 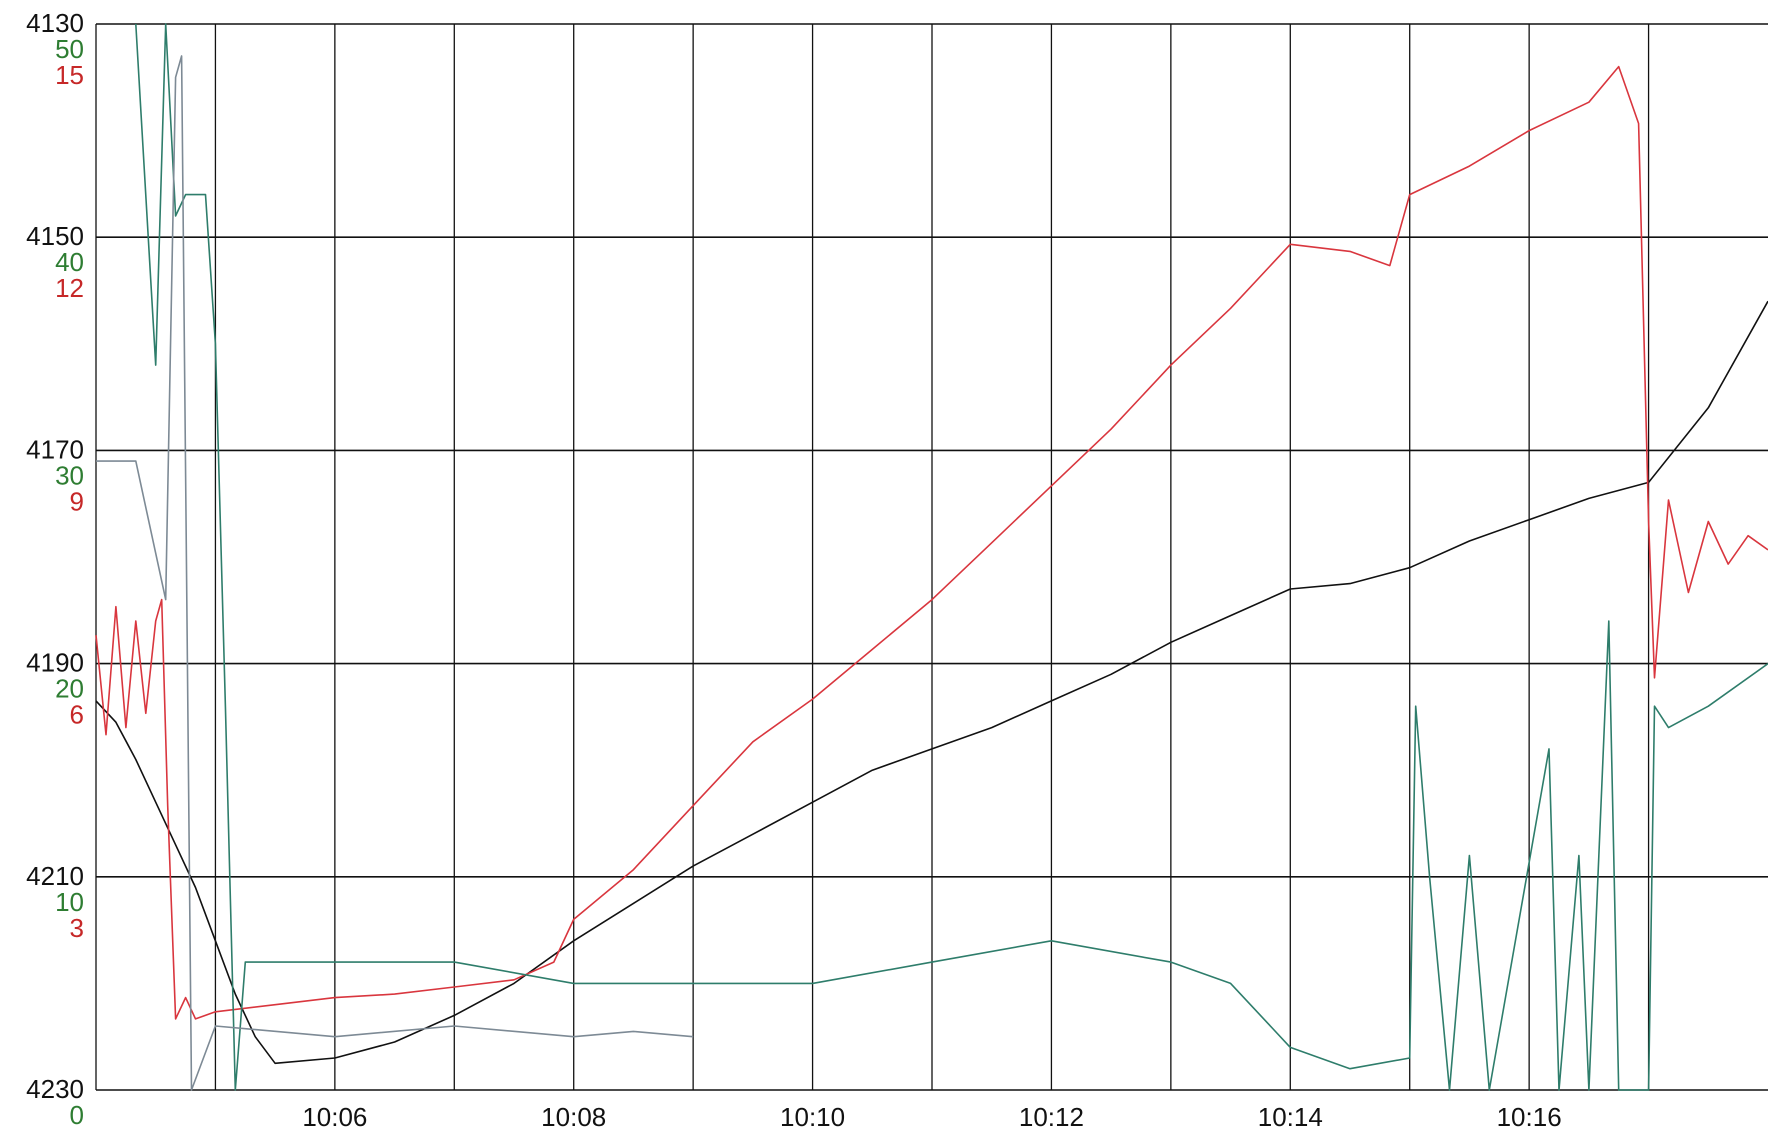 I want to click on x-tick-label: 10:12, so click(x=1051, y=1117).